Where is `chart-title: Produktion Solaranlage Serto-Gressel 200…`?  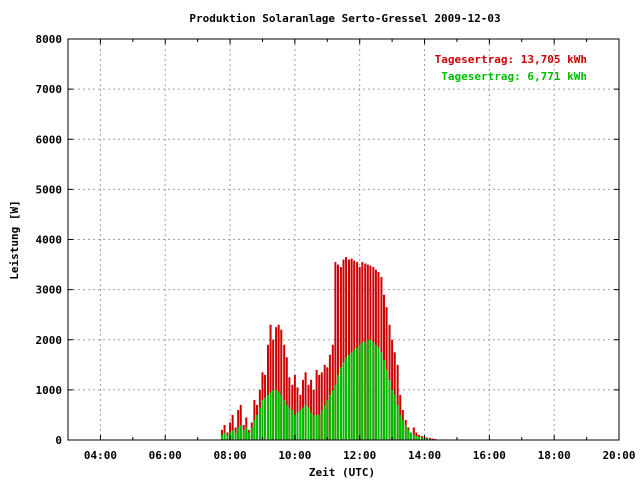
chart-title: Produktion Solaranlage Serto-Gressel 200… is located at coordinates (344, 18).